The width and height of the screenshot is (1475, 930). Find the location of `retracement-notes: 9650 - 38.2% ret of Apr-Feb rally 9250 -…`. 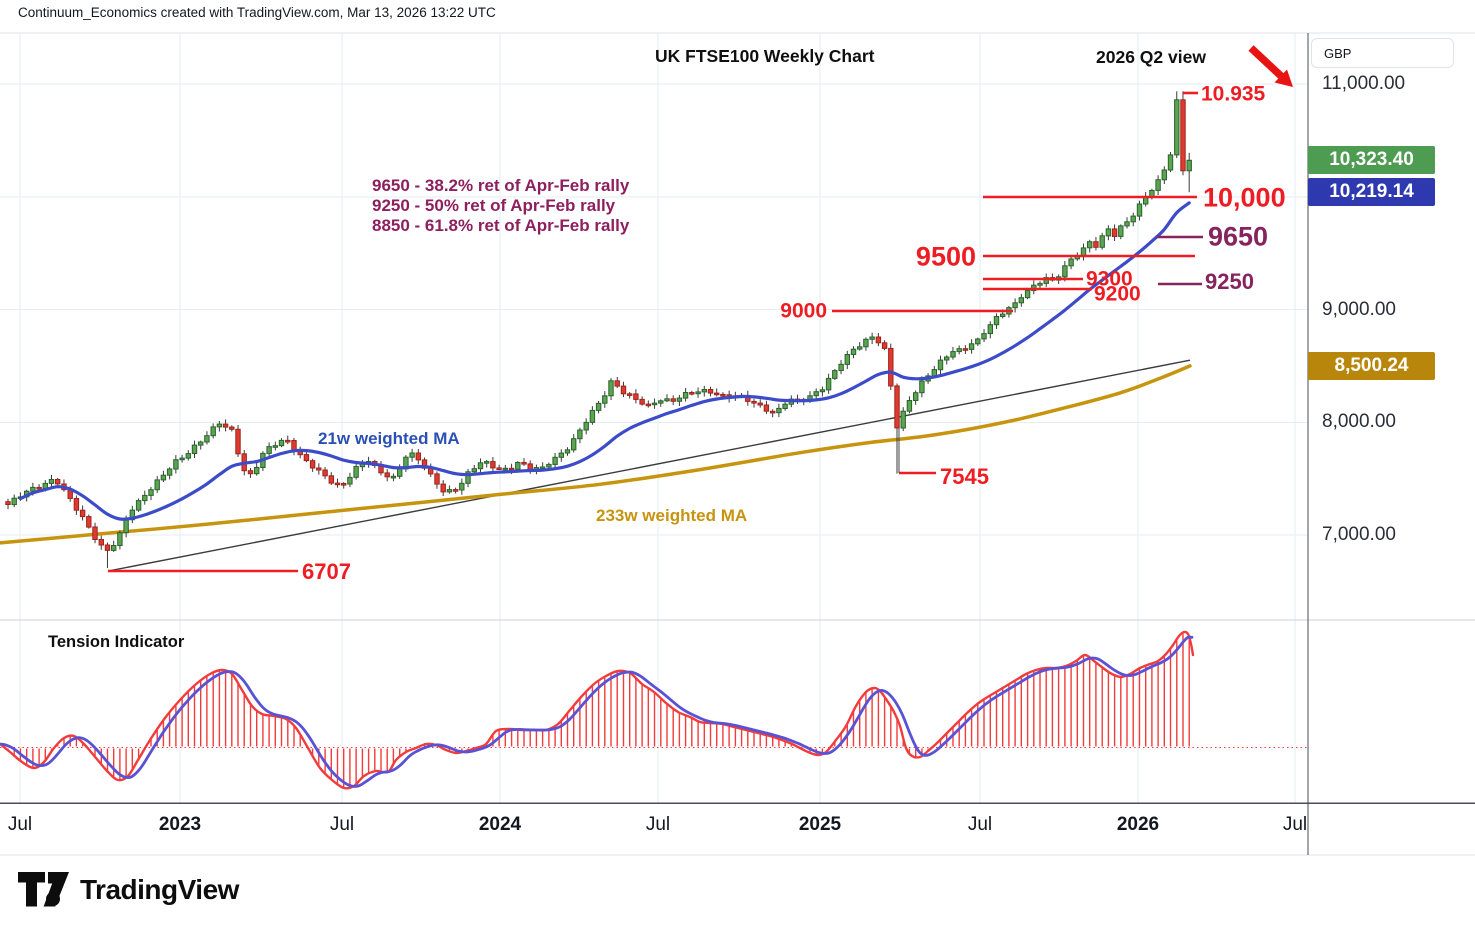

retracement-notes: 9650 - 38.2% ret of Apr-Feb rally 9250 -… is located at coordinates (500, 206).